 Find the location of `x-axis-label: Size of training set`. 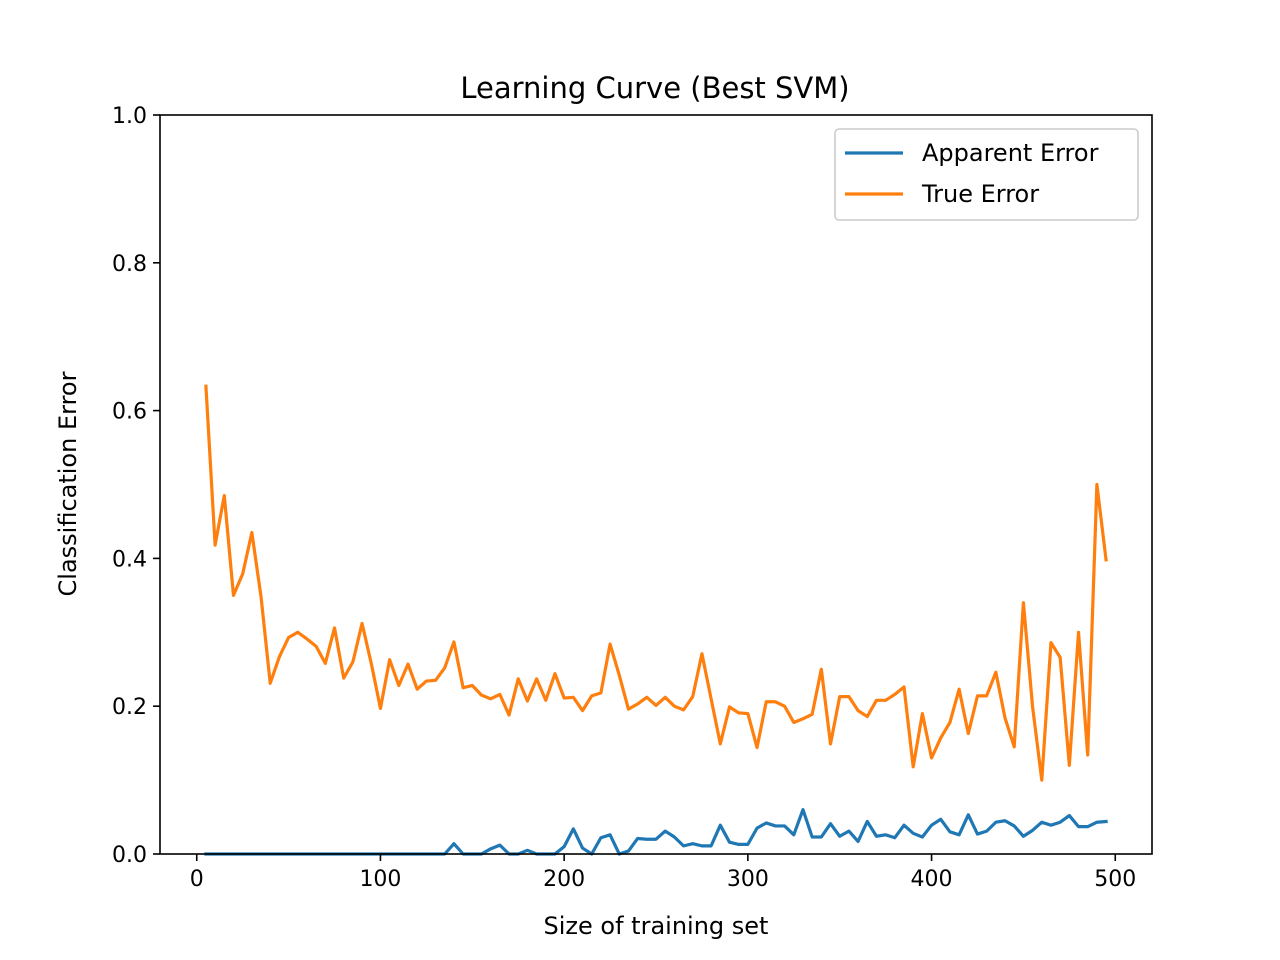

x-axis-label: Size of training set is located at coordinates (656, 926).